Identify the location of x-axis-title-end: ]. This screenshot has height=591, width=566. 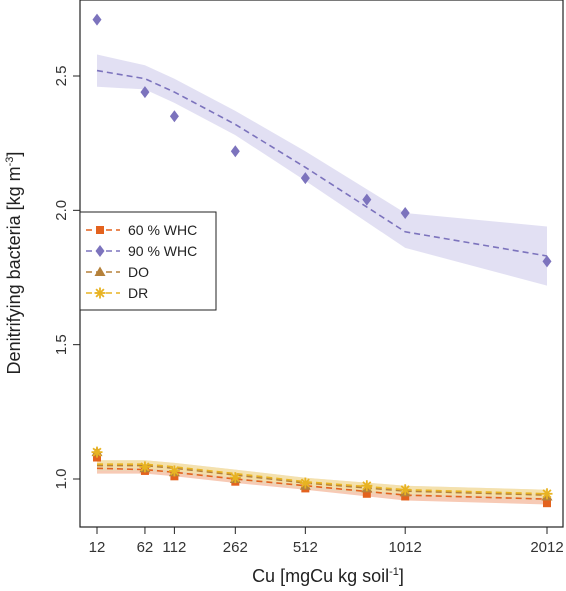
(401, 576).